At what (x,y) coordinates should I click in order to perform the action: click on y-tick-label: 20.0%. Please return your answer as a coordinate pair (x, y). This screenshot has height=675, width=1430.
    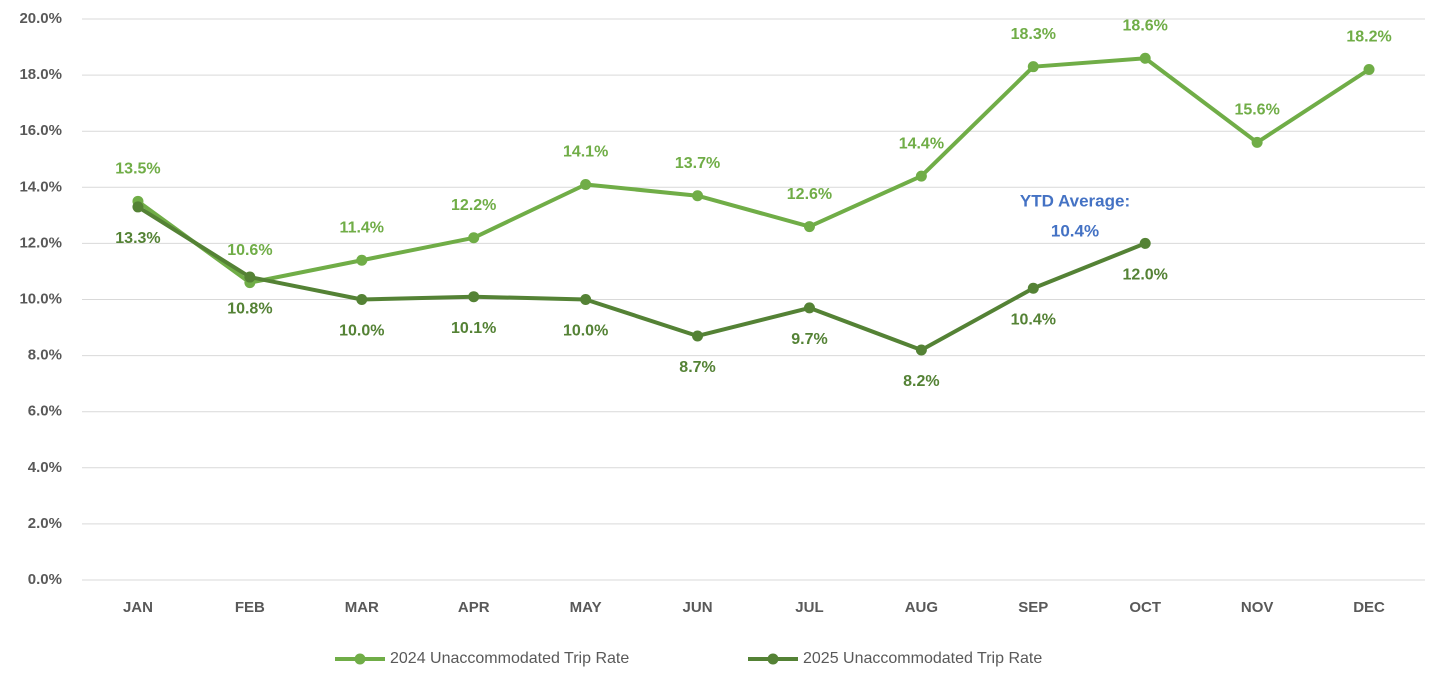
    Looking at the image, I should click on (40, 18).